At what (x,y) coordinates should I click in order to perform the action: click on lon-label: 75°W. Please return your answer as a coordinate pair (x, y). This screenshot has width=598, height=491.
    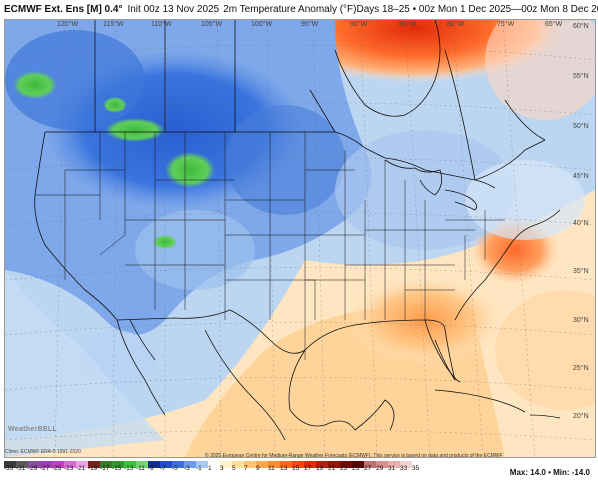
    Looking at the image, I should click on (506, 24).